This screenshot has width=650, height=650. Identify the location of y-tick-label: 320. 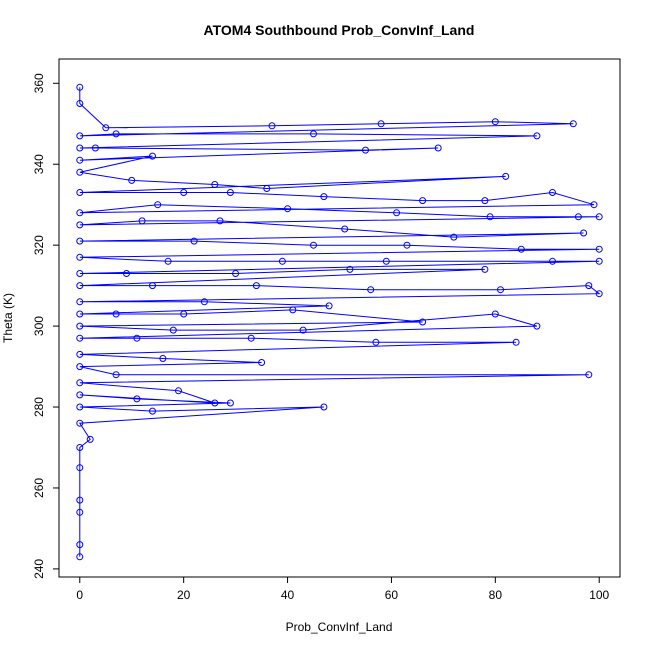
(39, 245).